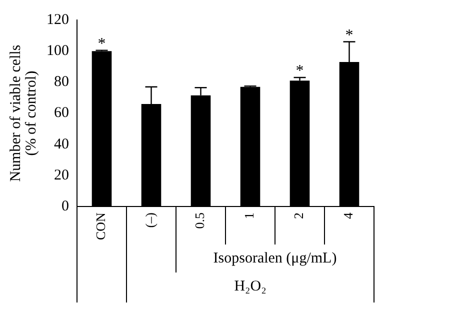 The height and width of the screenshot is (310, 474). I want to click on x-tick-label: 1, so click(249, 216).